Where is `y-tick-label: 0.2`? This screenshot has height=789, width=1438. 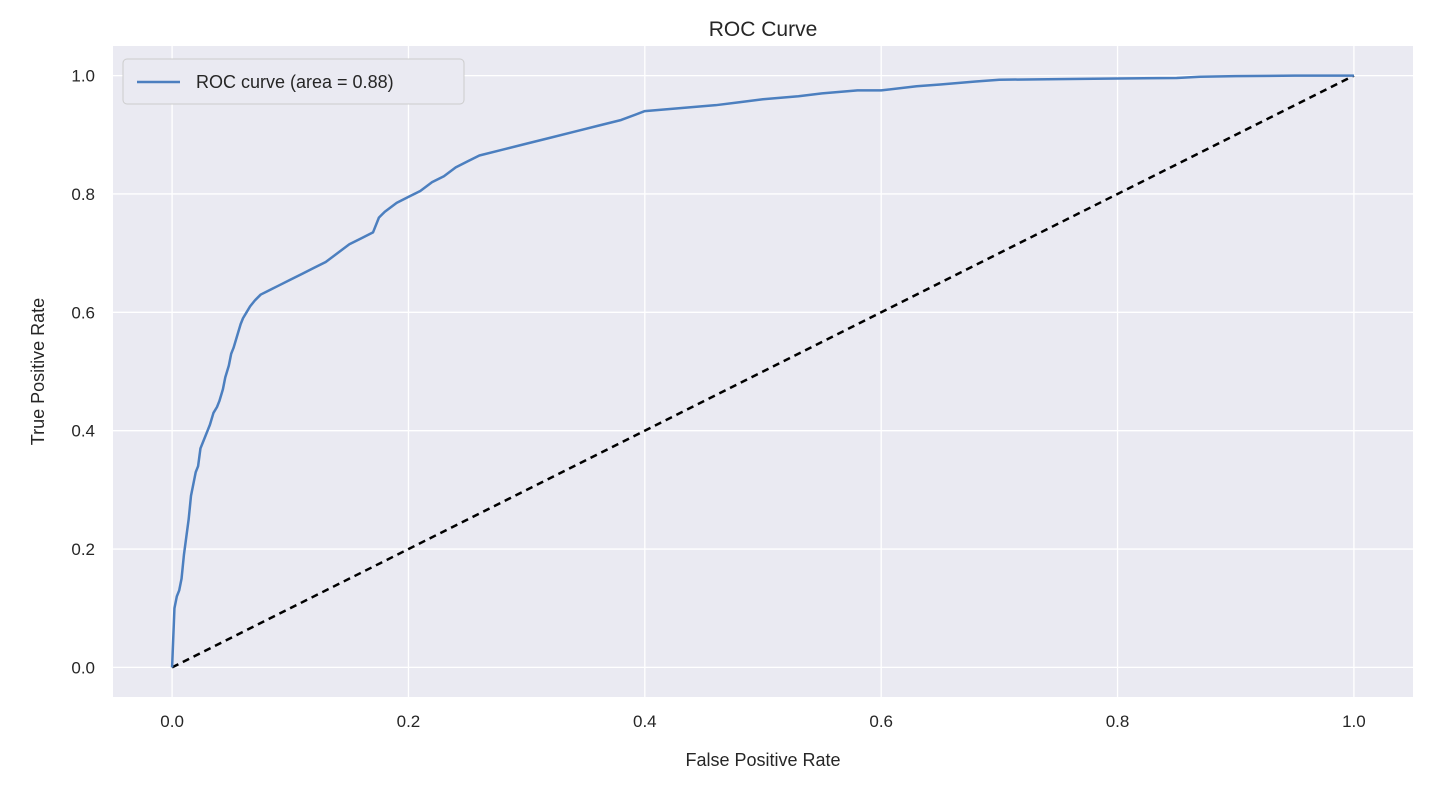
y-tick-label: 0.2 is located at coordinates (83, 549).